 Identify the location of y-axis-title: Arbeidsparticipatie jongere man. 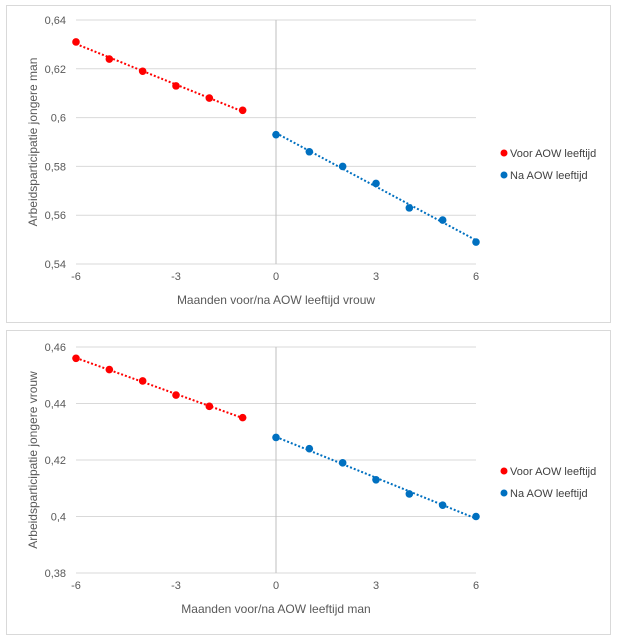
(33, 142).